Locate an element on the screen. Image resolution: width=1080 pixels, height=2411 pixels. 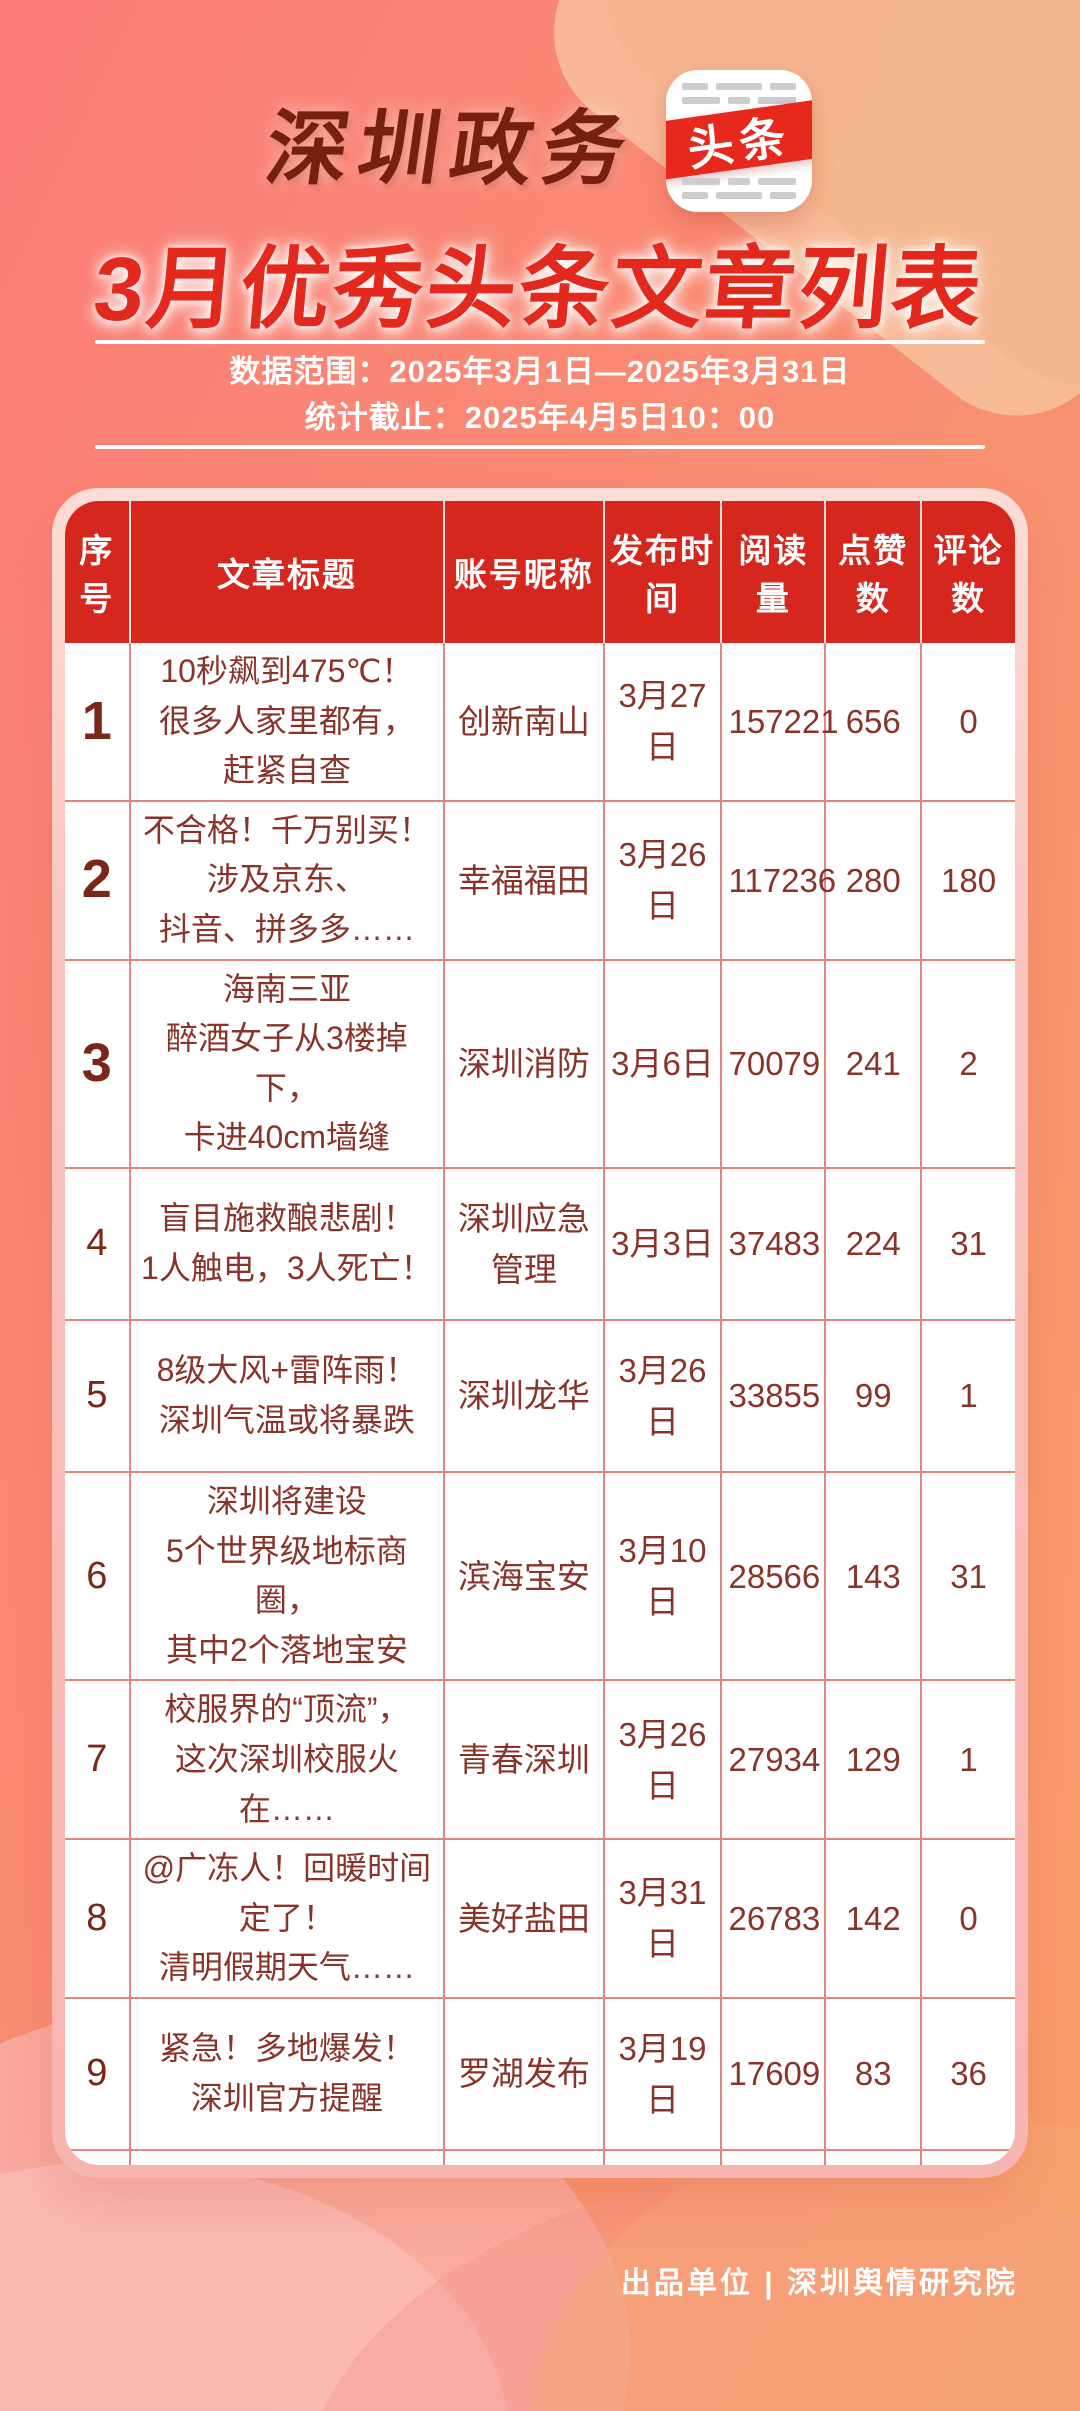
column-header-4: 阅读量 is located at coordinates (774, 572).